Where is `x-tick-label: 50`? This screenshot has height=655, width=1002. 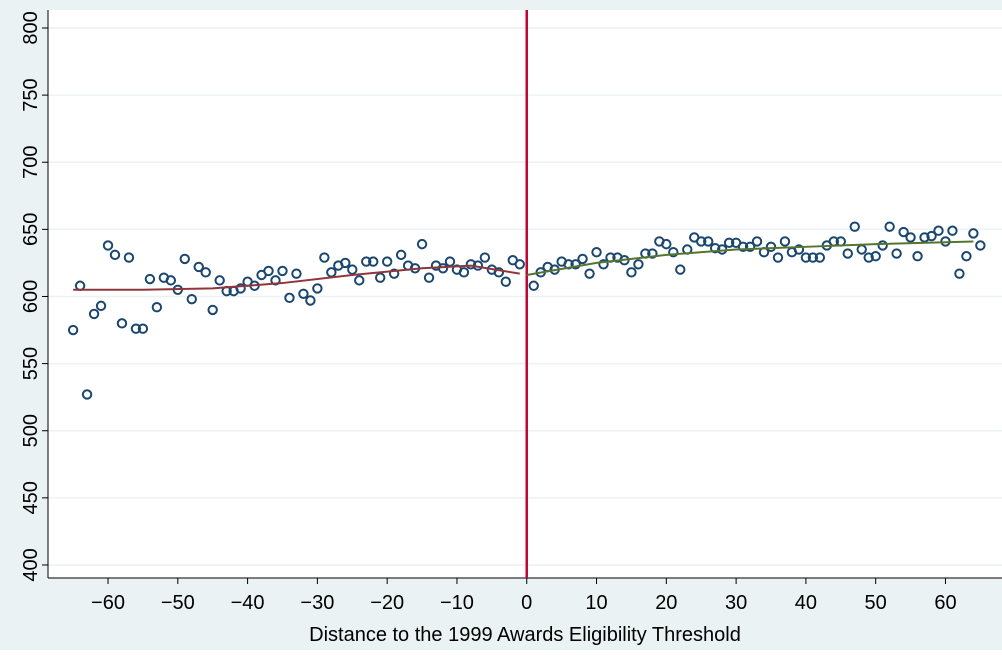
x-tick-label: 50 is located at coordinates (876, 603).